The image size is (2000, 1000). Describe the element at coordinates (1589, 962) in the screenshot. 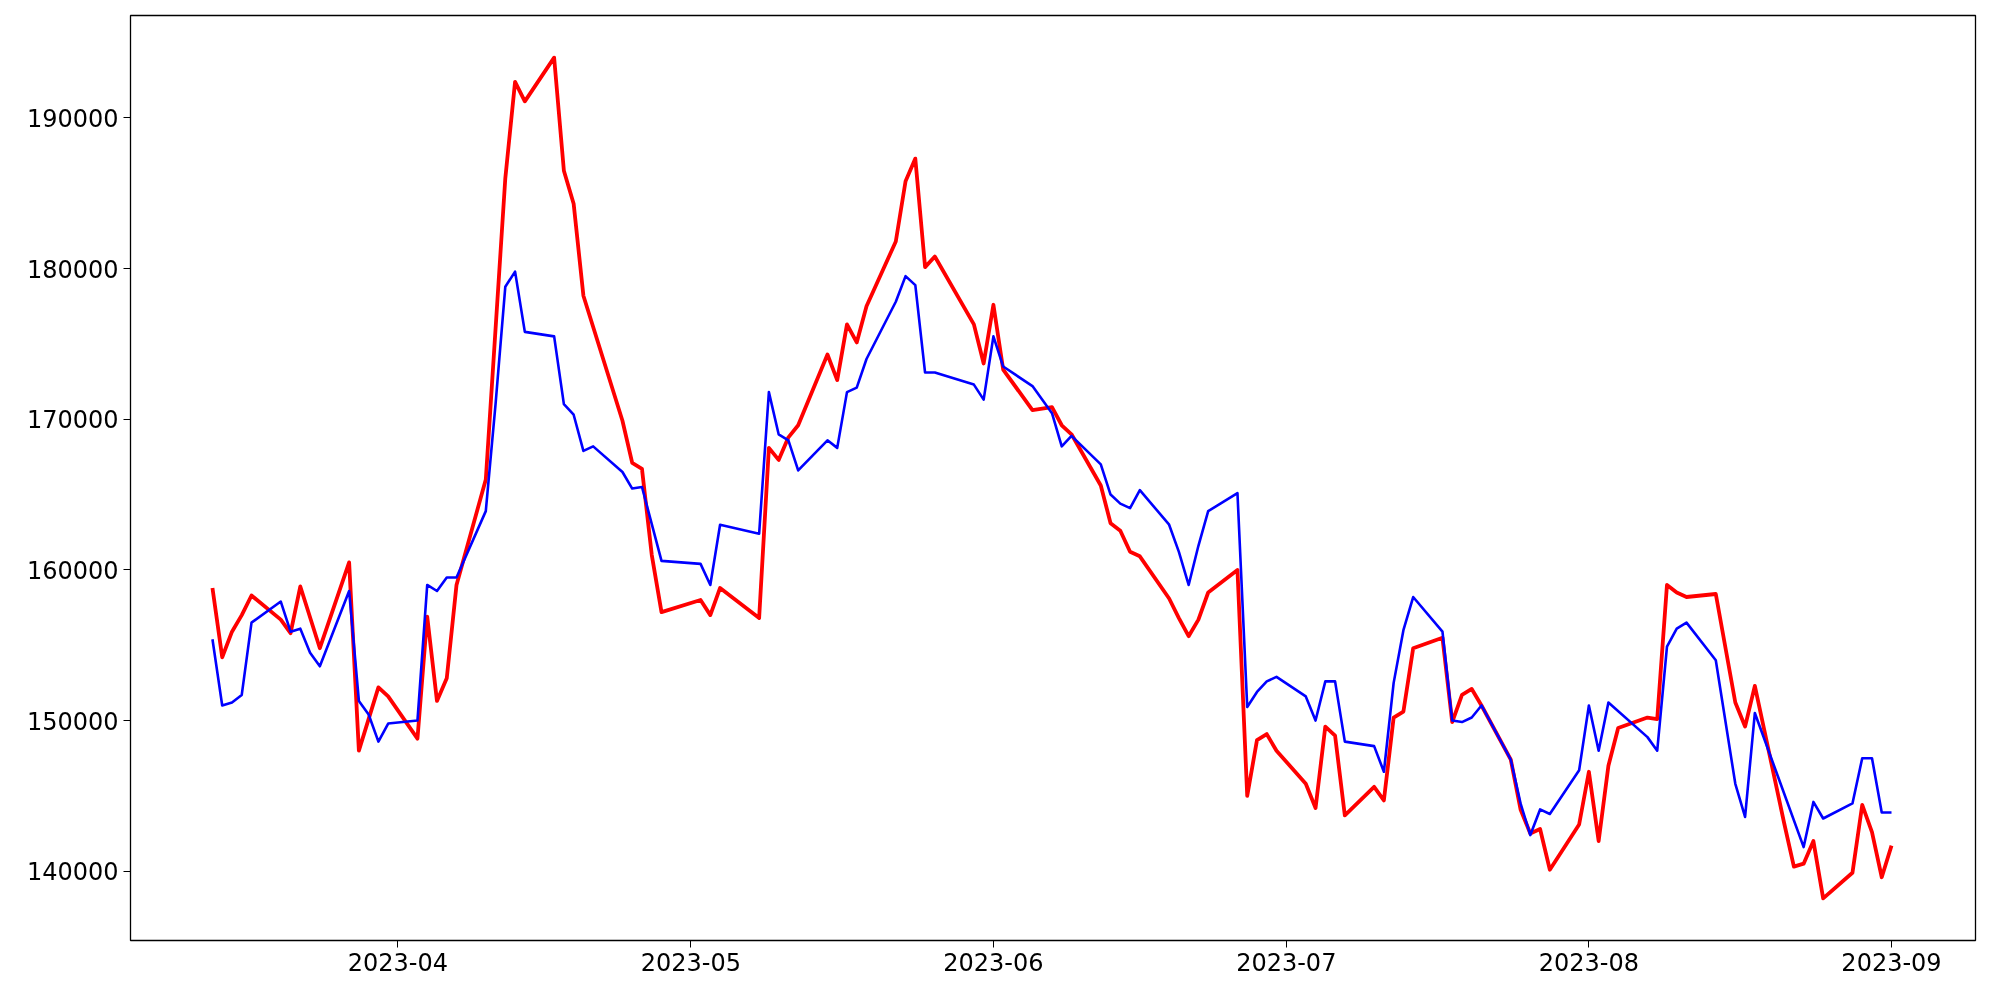

I see `x-tick-label: 2023-08` at that location.